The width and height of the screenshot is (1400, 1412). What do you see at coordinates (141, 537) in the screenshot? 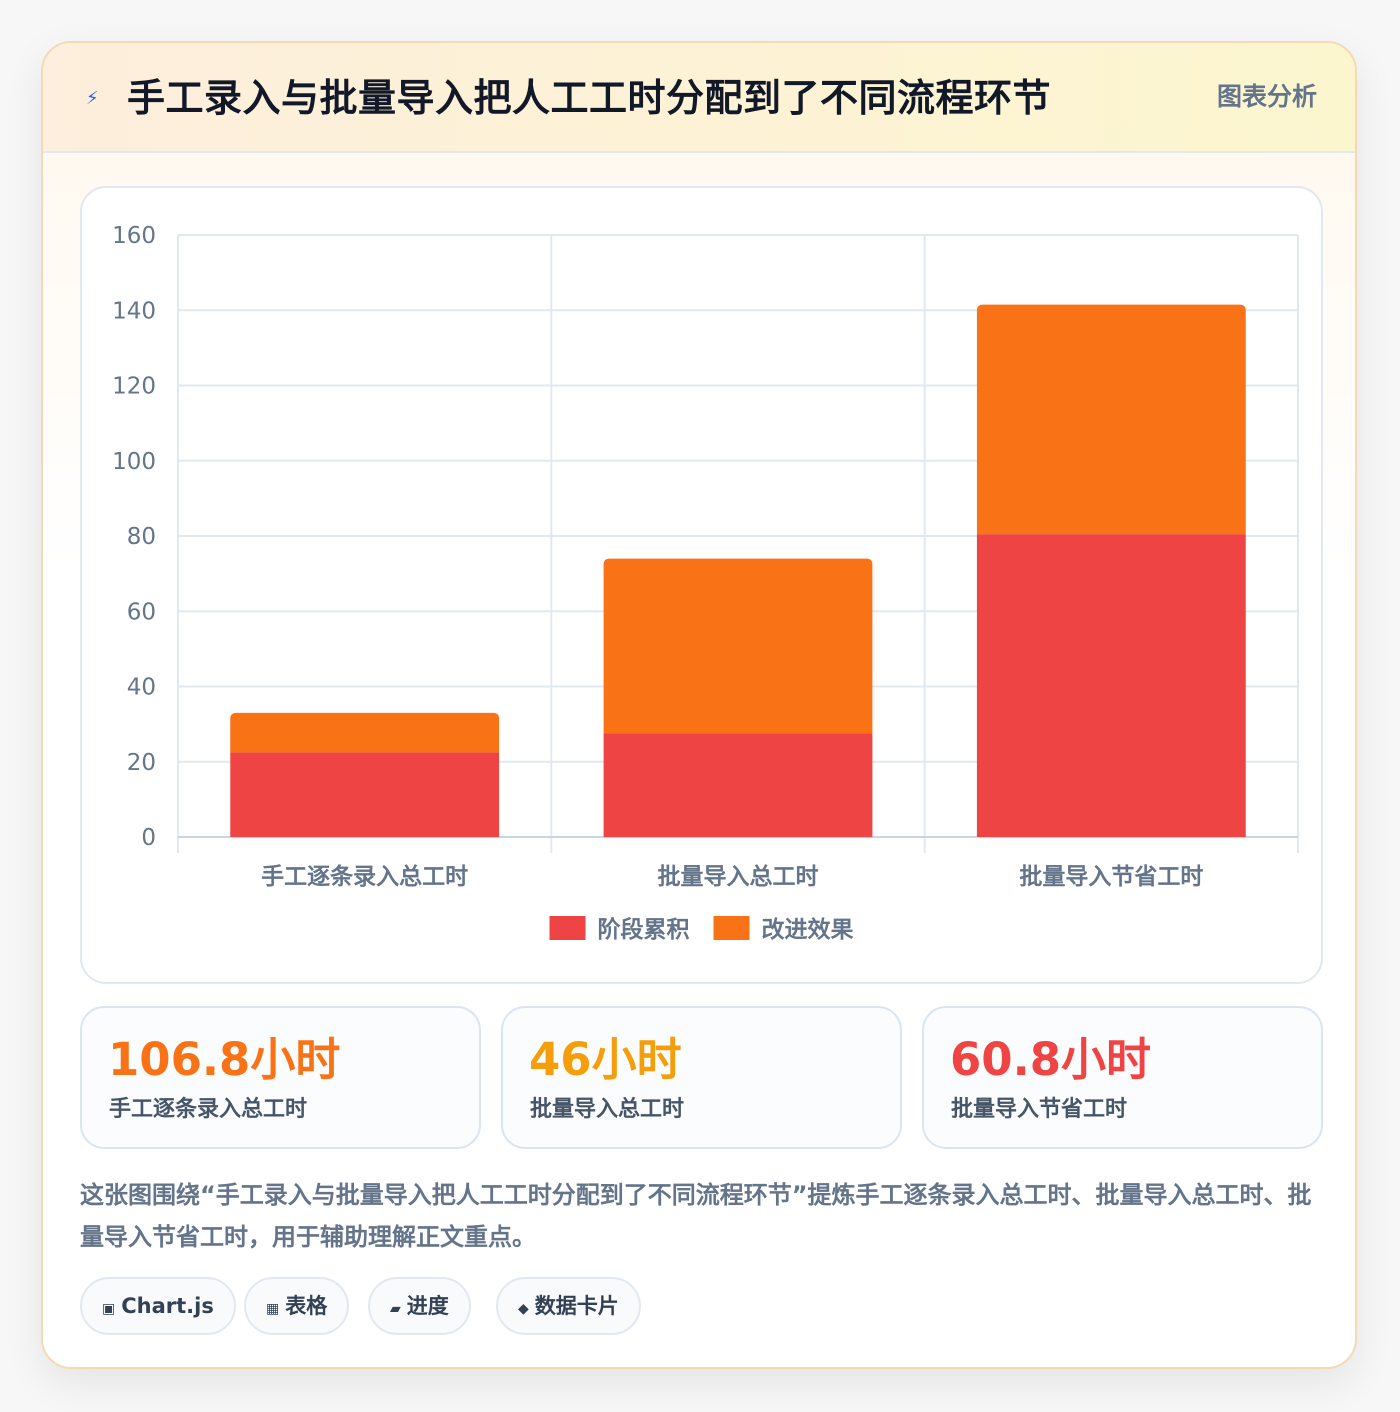
I see `y-tick-label: 80` at bounding box center [141, 537].